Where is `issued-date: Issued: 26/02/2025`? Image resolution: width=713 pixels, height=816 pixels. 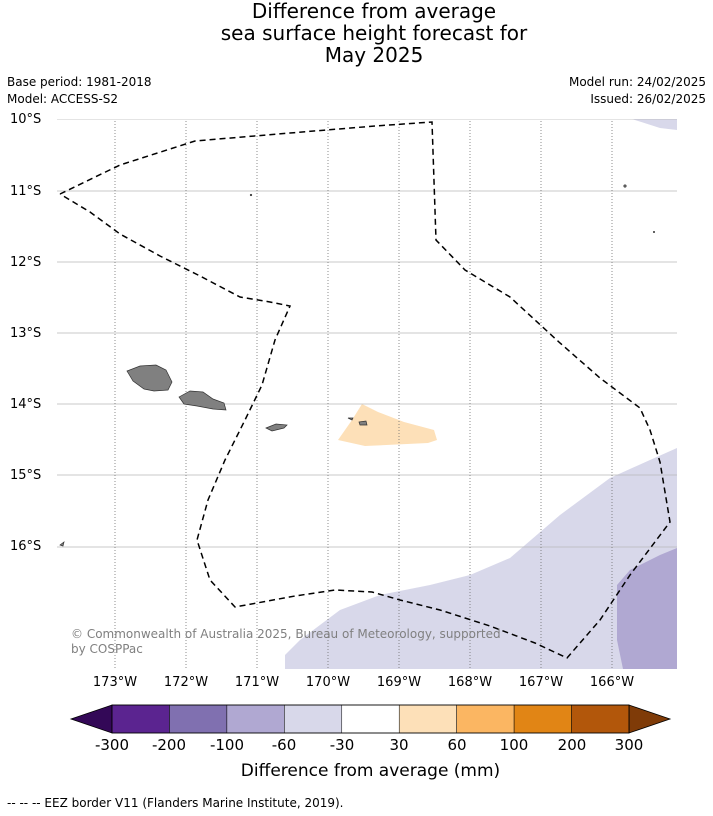
issued-date: Issued: 26/02/2025 is located at coordinates (648, 99).